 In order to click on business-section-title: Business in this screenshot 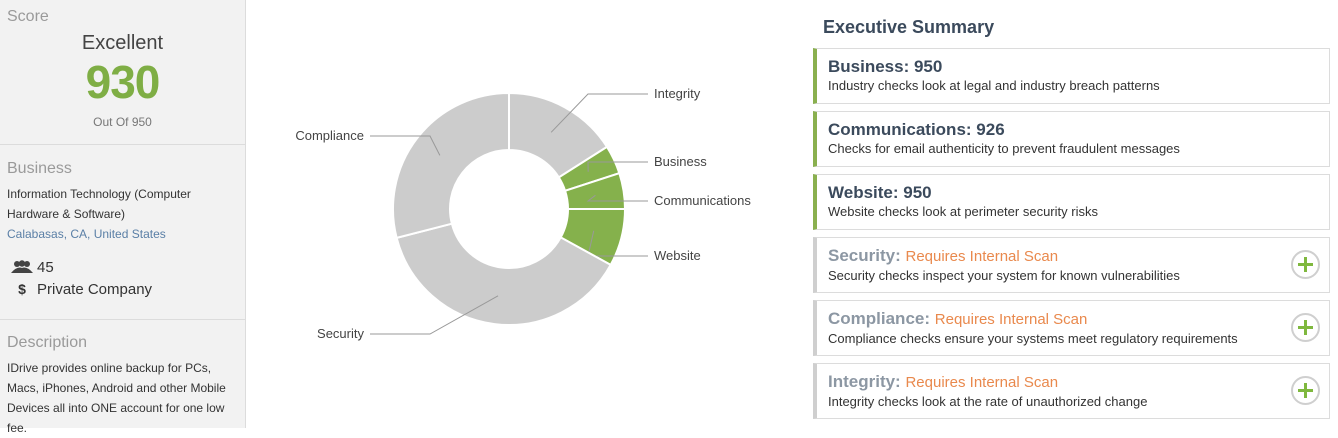, I will do `click(39, 168)`.